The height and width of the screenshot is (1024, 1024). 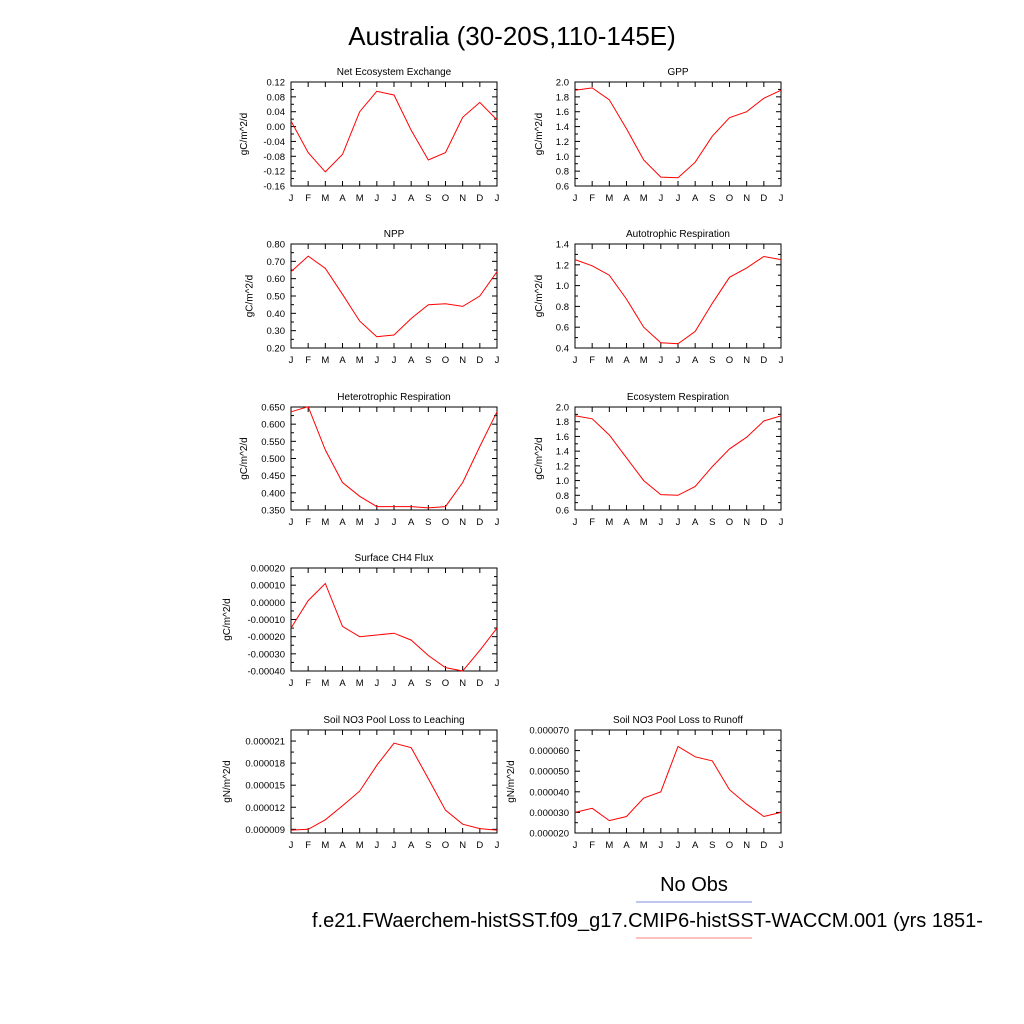 What do you see at coordinates (562, 496) in the screenshot?
I see `y-tick-label: 0.8` at bounding box center [562, 496].